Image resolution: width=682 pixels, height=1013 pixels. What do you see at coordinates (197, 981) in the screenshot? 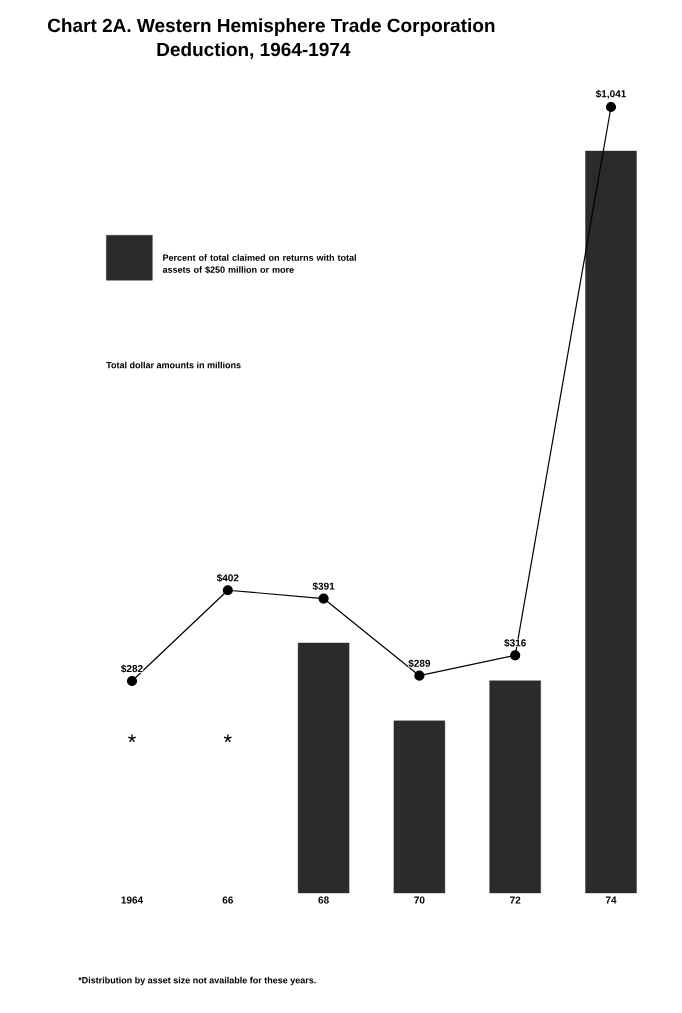
I see `text: *Distribution by asset size not available for these years.` at bounding box center [197, 981].